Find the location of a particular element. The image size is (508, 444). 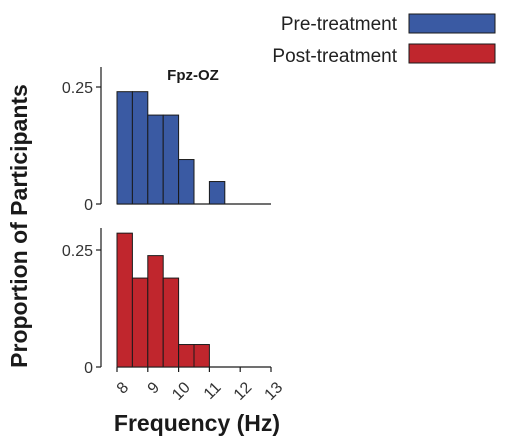

panel-post-treatment: 00.25 is located at coordinates (166, 302).